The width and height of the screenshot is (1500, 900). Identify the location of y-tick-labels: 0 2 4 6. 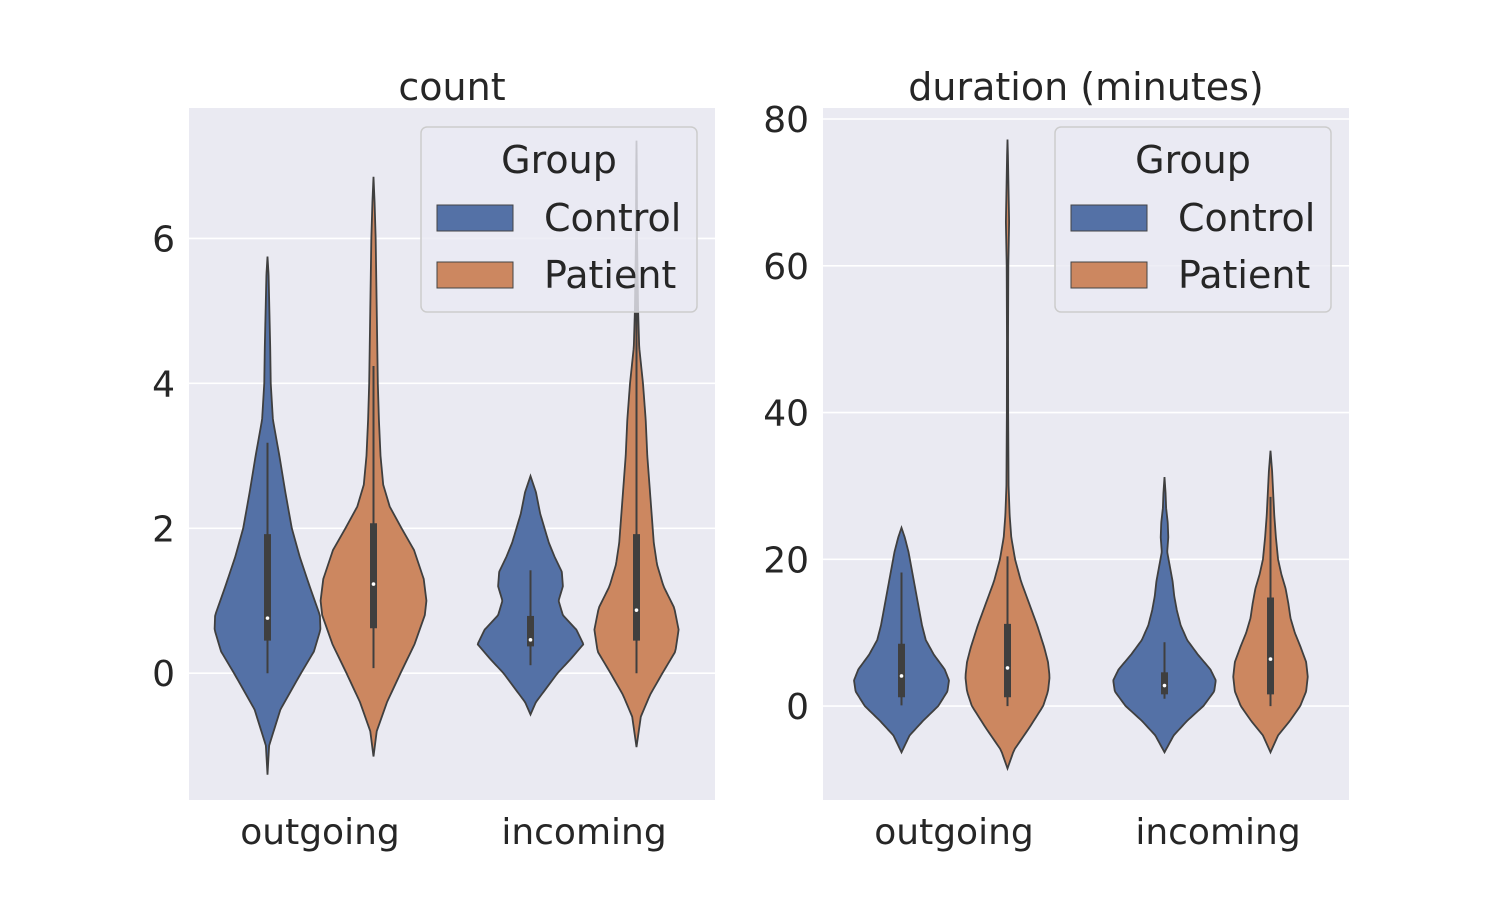
(163, 457).